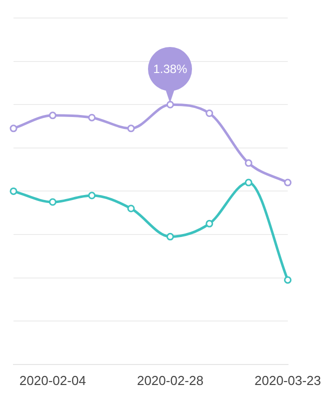  Describe the element at coordinates (170, 68) in the screenshot. I see `annotation: 1.38%` at that location.